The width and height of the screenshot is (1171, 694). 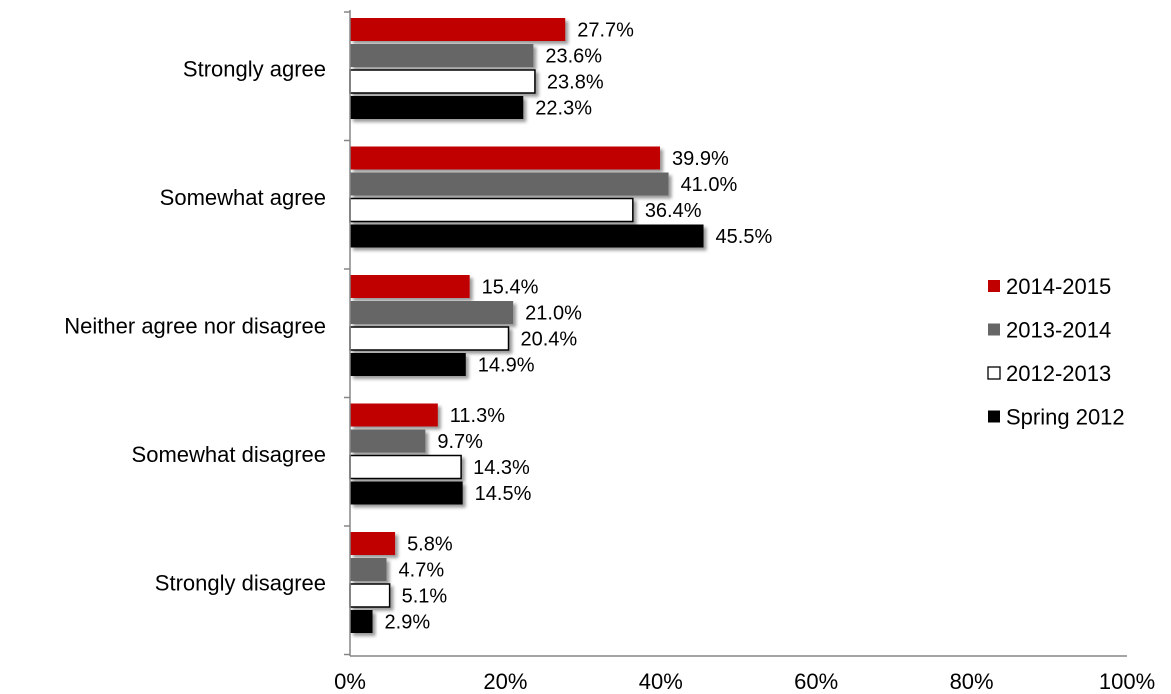 What do you see at coordinates (1056, 352) in the screenshot?
I see `legend: 2014-2015 2013-2014 2012-2013 Spring 2012` at bounding box center [1056, 352].